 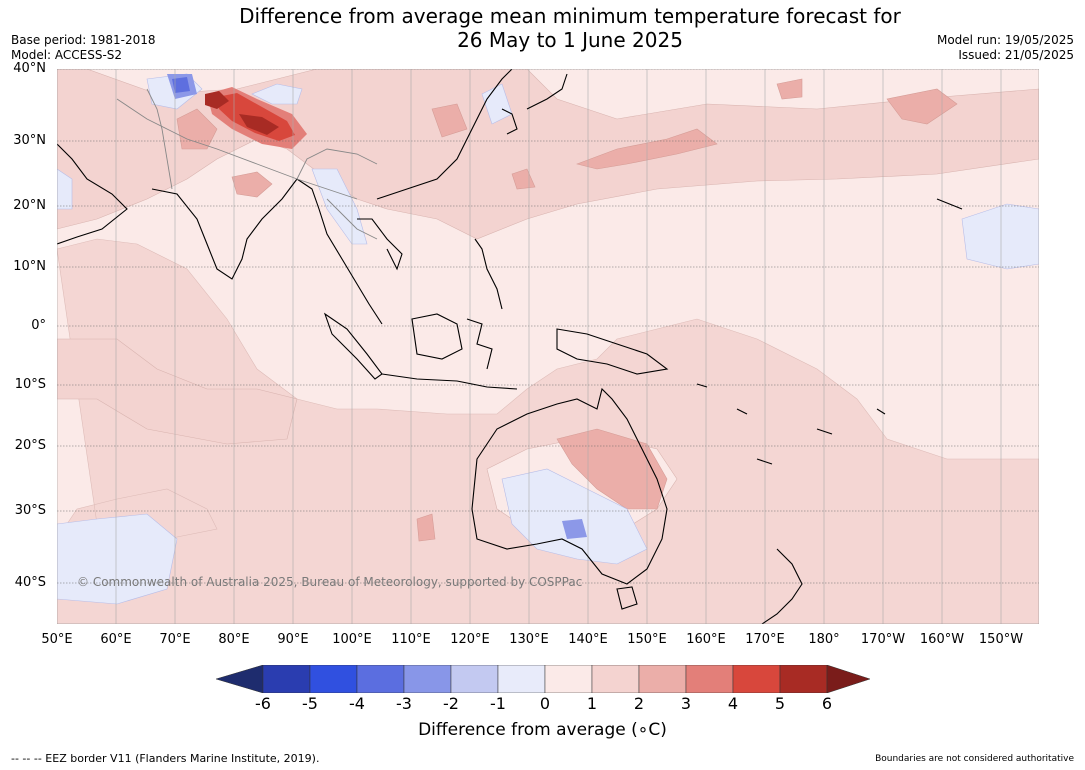 What do you see at coordinates (780, 703) in the screenshot?
I see `colorbar-tick: 5` at bounding box center [780, 703].